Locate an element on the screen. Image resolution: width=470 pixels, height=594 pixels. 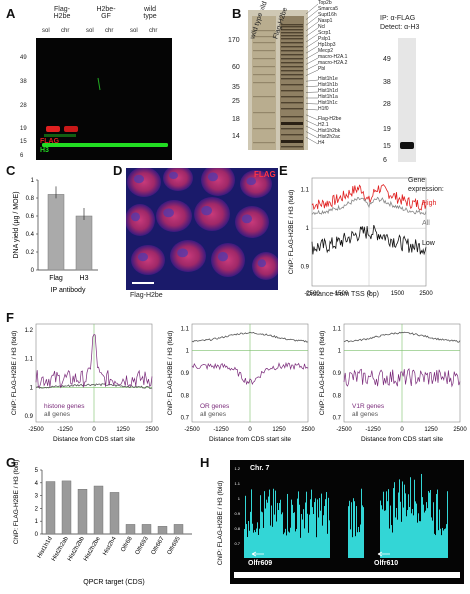
panelG-category-label: Hist2h2be is located at coordinates (92, 548).